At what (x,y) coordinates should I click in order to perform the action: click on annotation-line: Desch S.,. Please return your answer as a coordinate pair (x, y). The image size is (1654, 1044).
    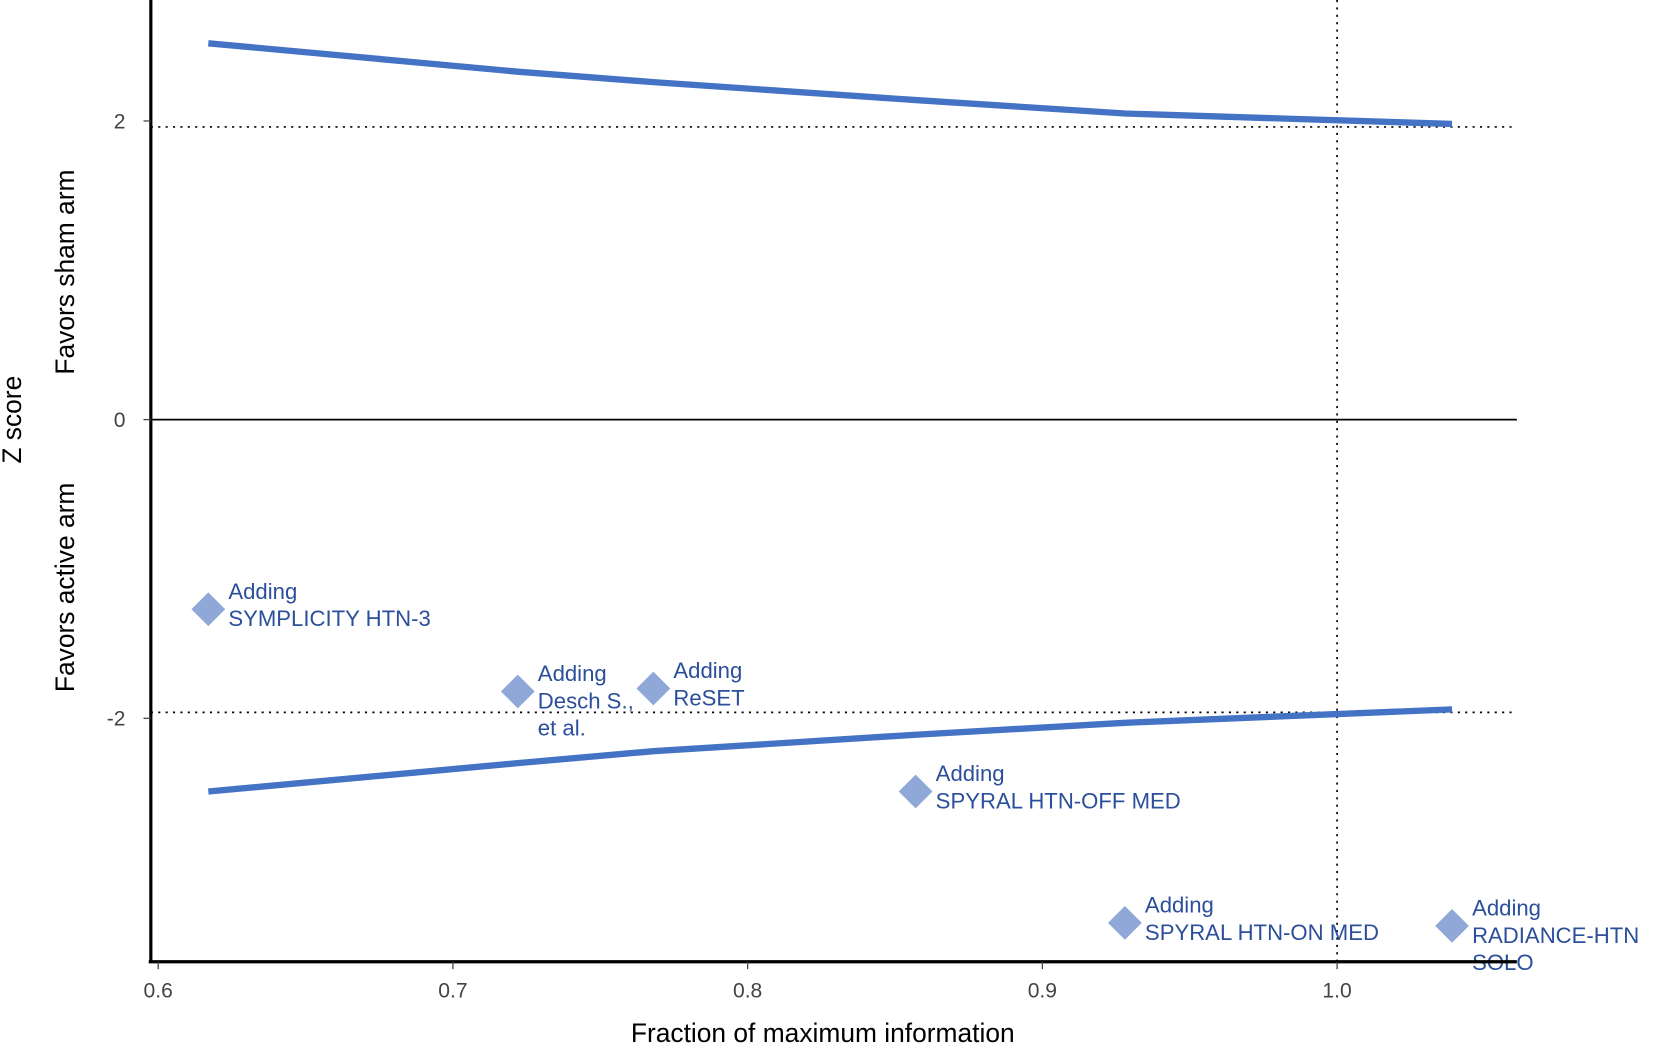
    Looking at the image, I should click on (586, 700).